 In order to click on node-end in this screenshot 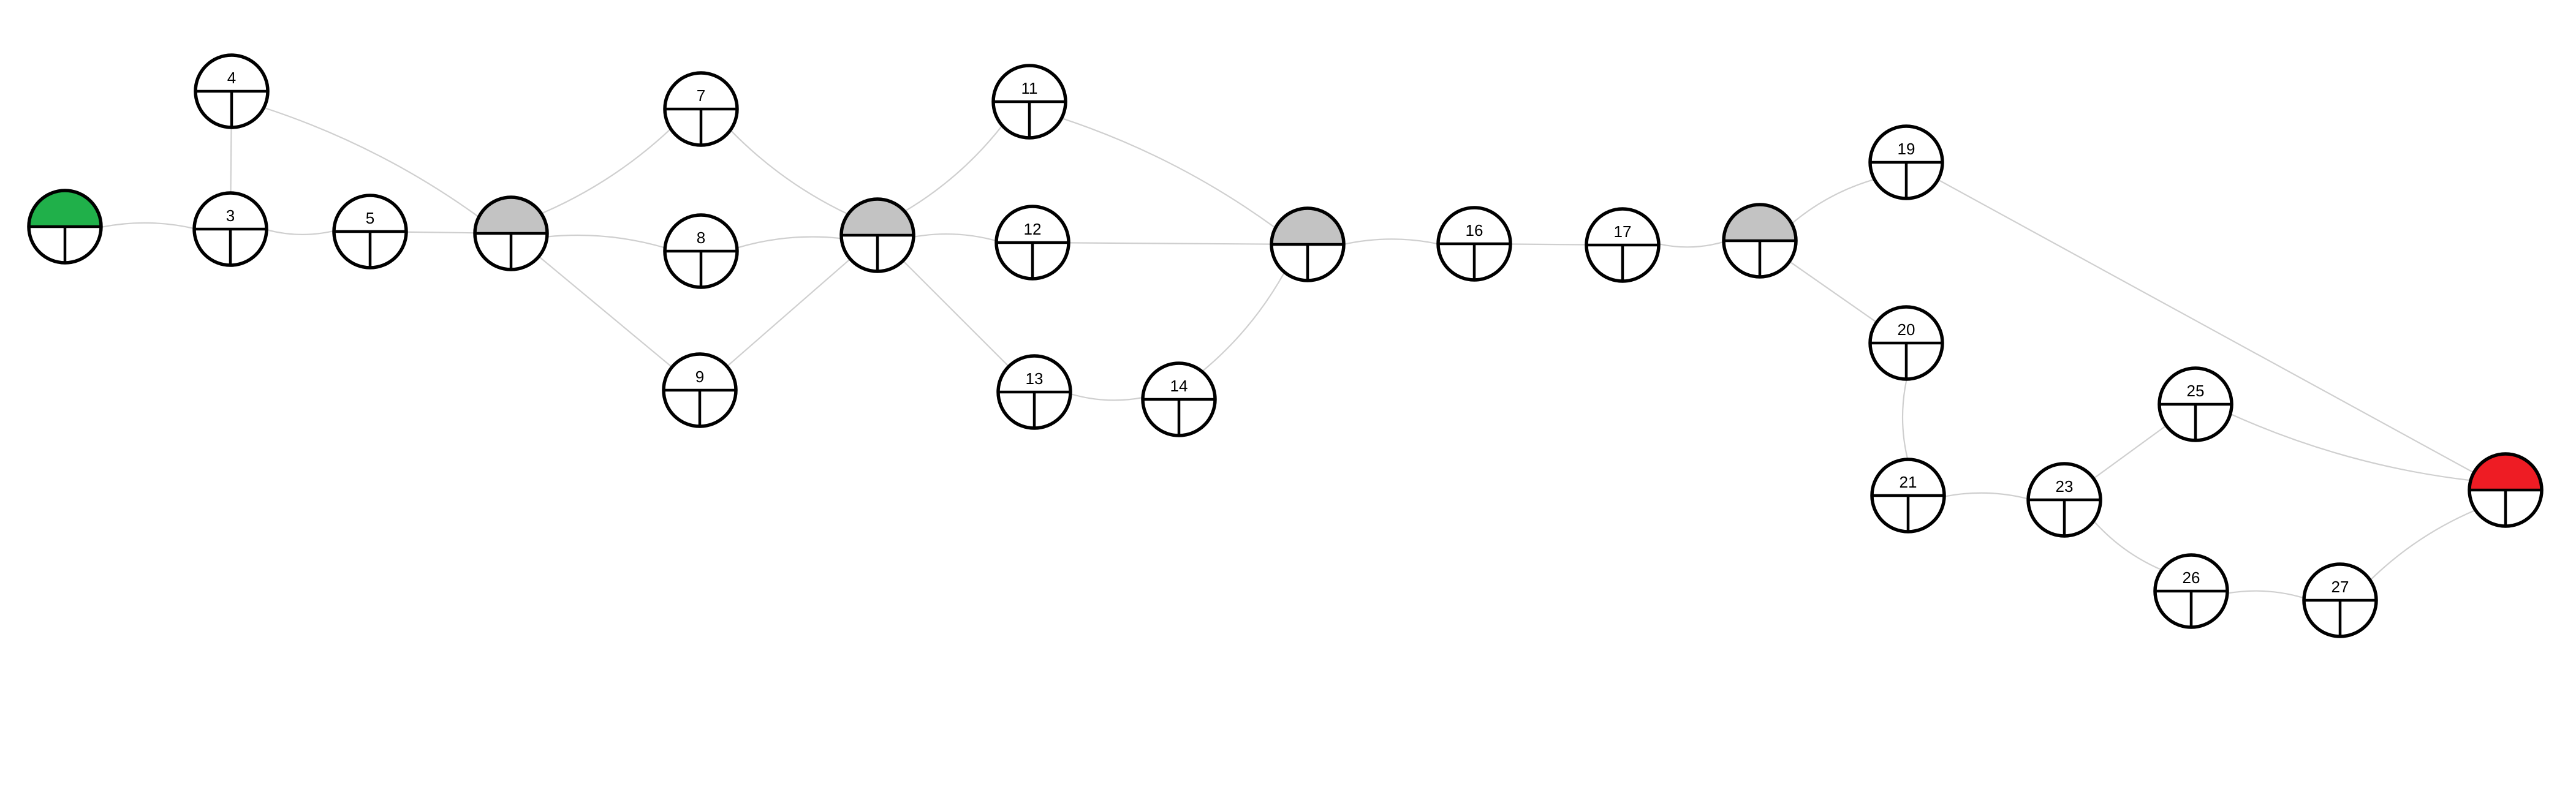, I will do `click(2506, 490)`.